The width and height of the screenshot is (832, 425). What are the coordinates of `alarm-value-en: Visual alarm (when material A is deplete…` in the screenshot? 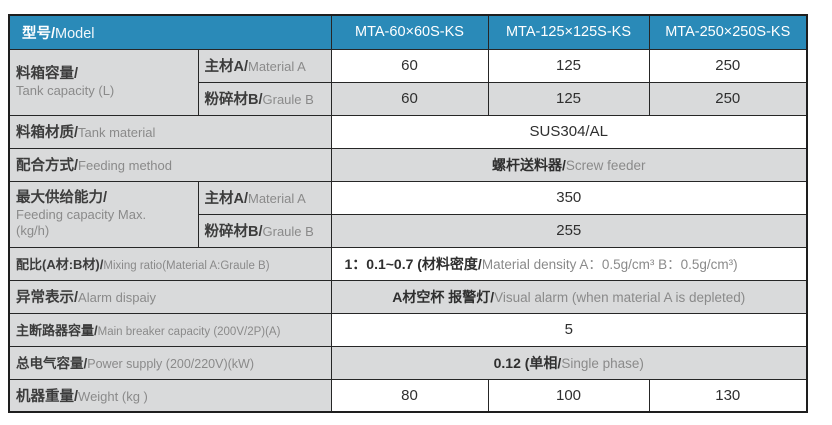 It's located at (620, 297).